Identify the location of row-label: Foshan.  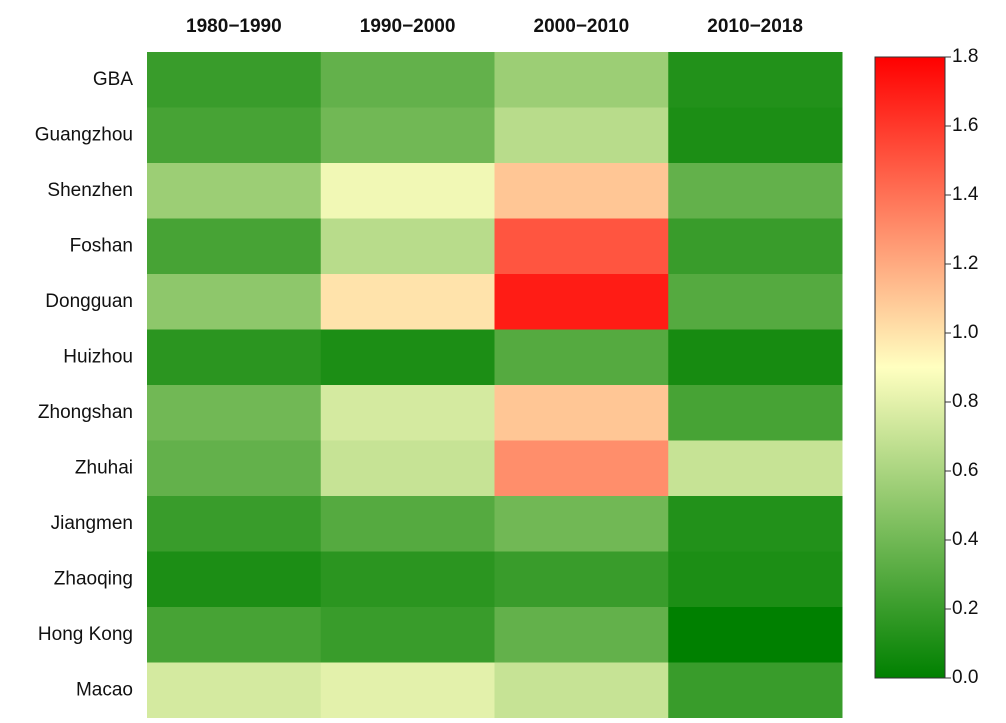
(101, 245).